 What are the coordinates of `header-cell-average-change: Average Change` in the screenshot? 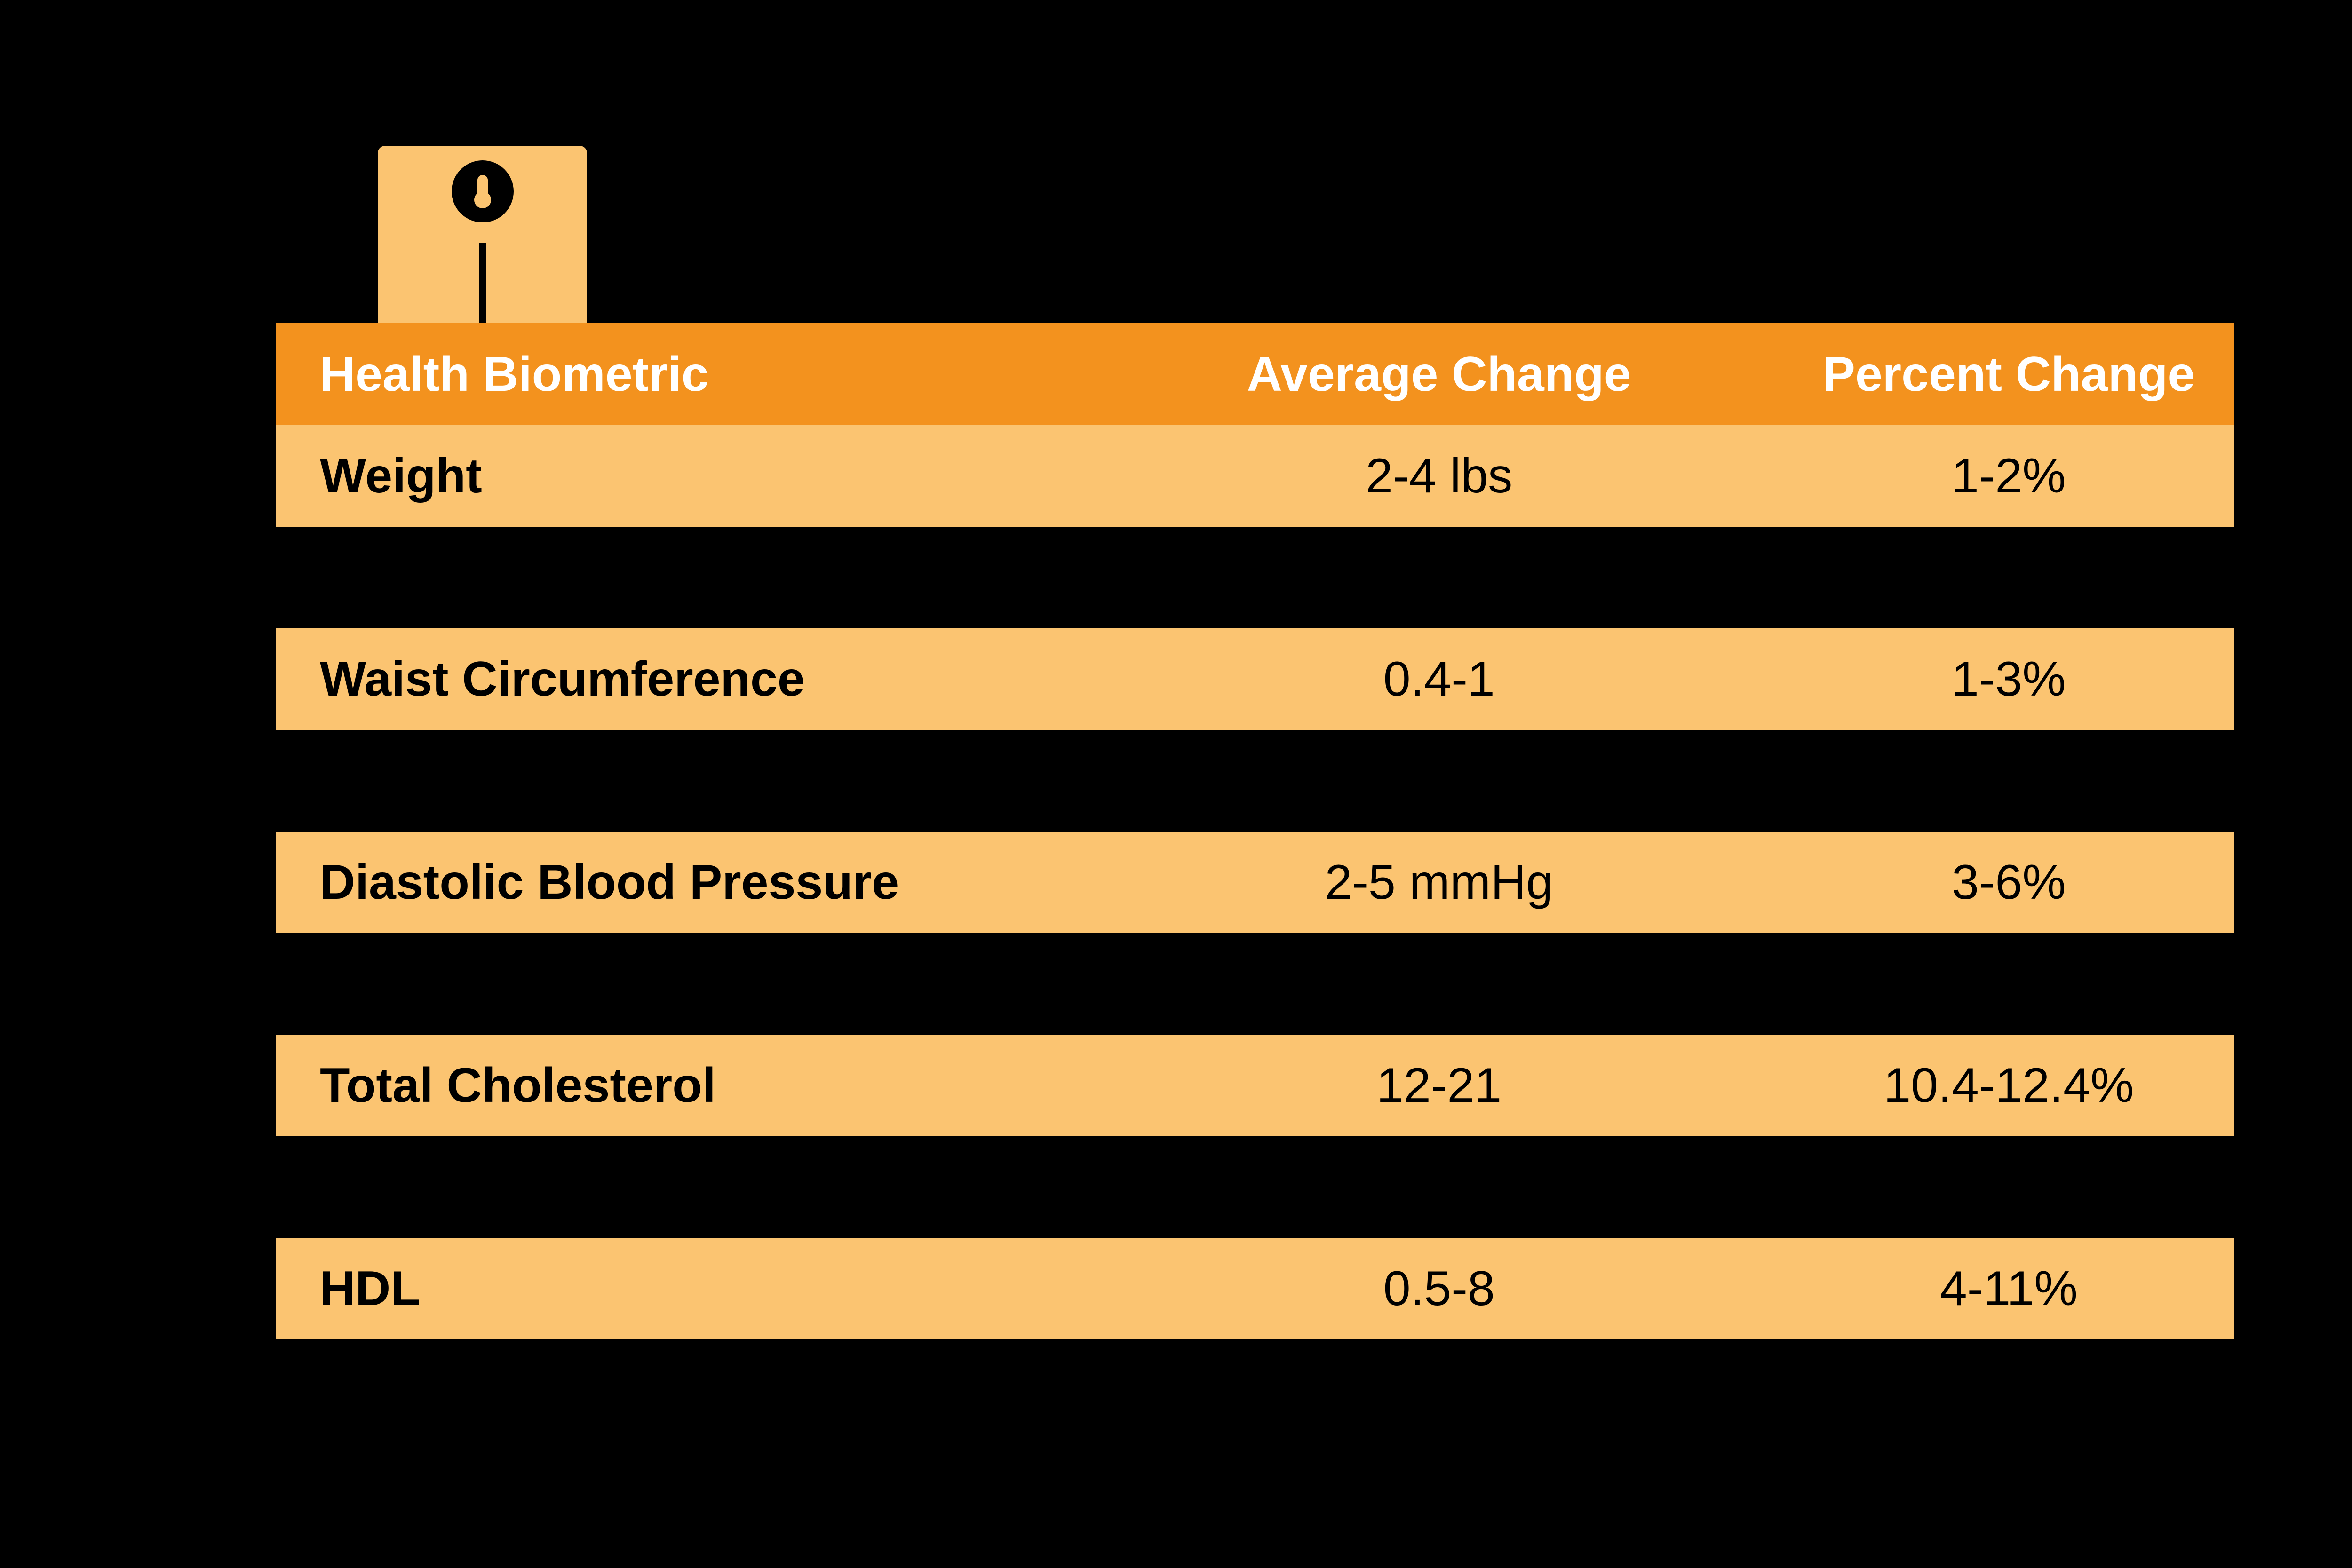 It's located at (1439, 375).